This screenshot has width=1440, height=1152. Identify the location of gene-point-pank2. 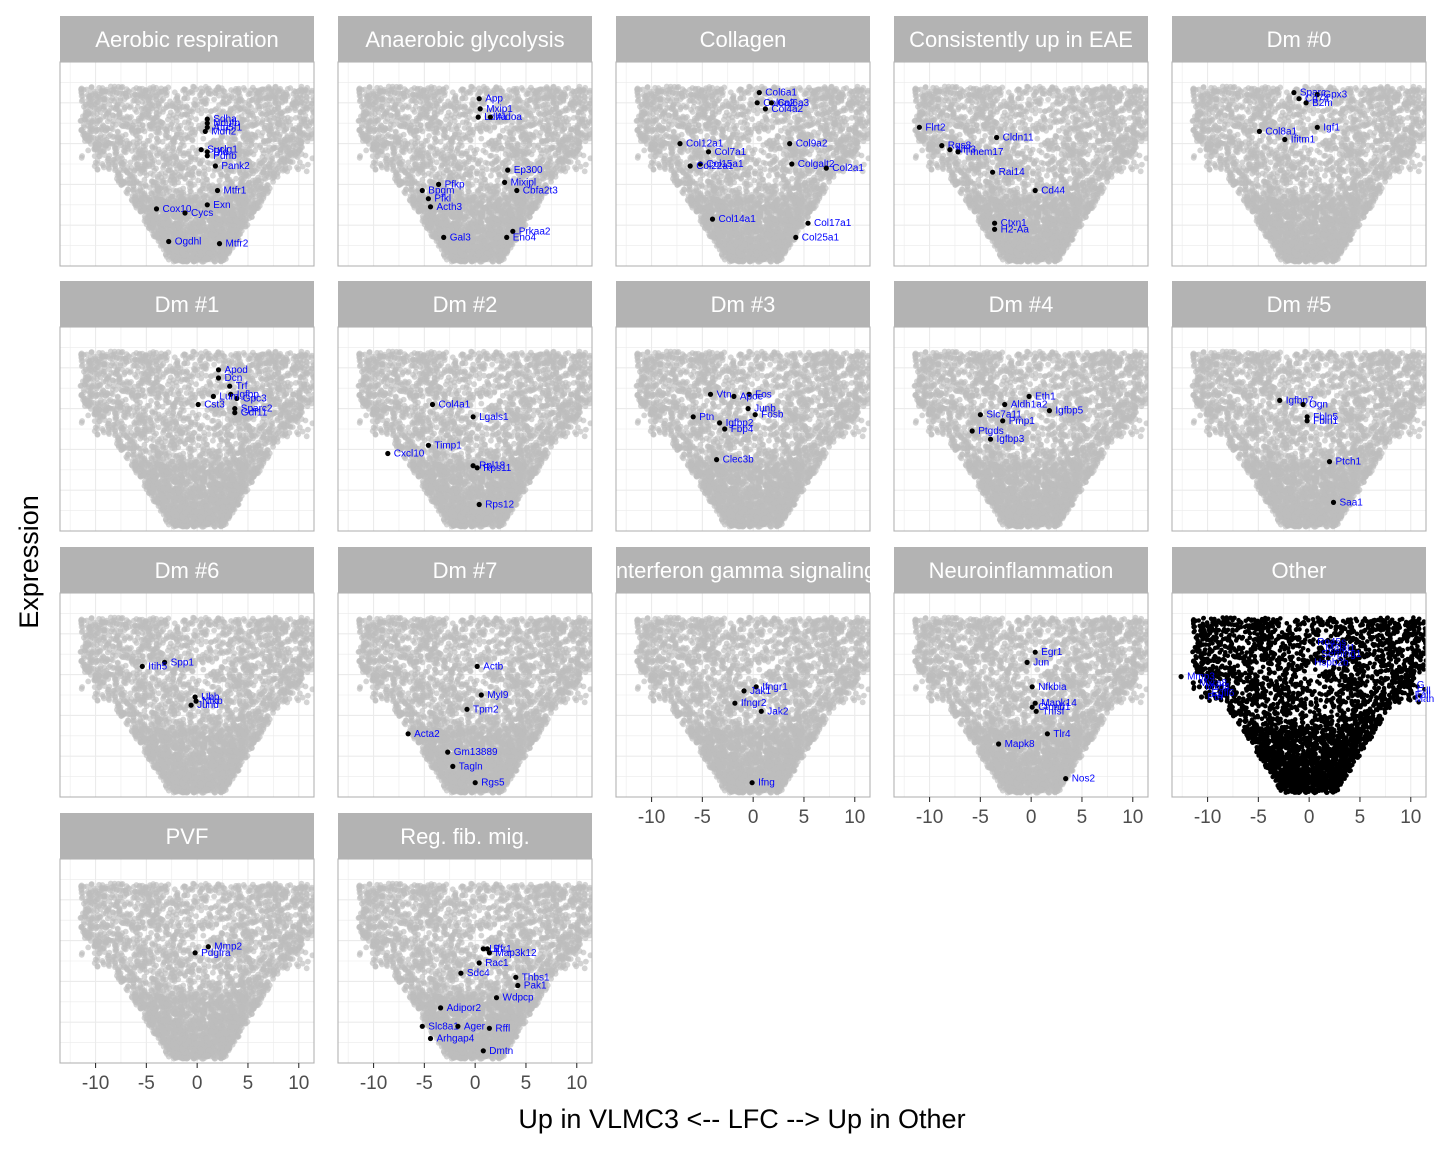
(215, 165).